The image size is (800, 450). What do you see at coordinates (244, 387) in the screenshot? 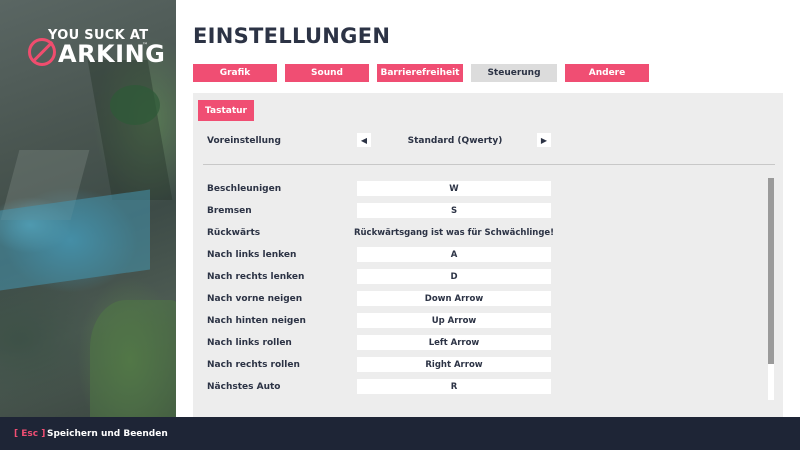
I see `binding-label: Nächstes Auto` at bounding box center [244, 387].